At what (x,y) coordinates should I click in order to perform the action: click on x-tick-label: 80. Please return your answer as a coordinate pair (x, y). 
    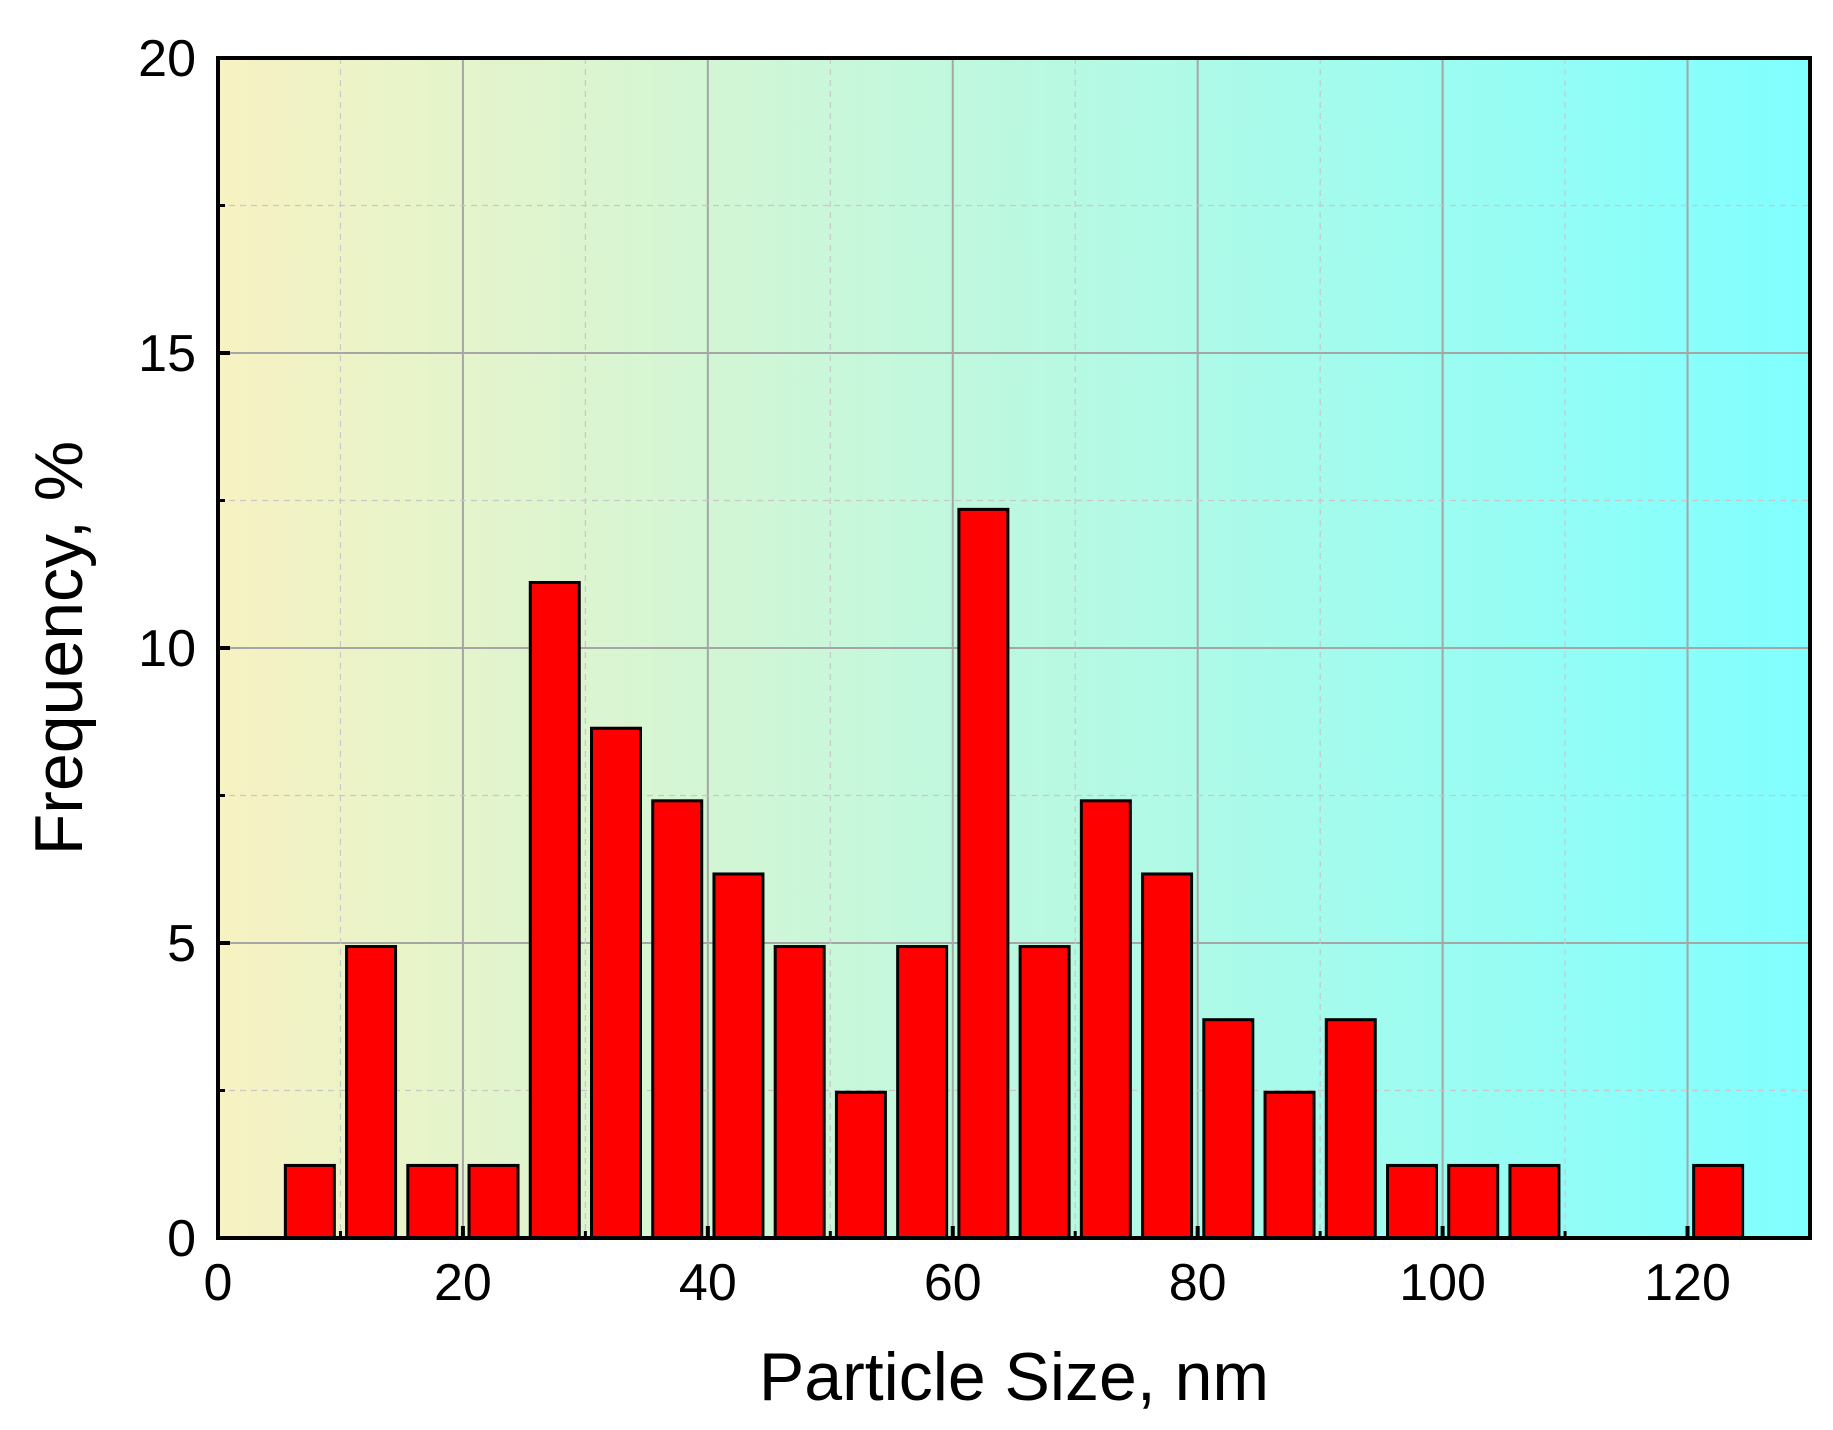
    Looking at the image, I should click on (1198, 1283).